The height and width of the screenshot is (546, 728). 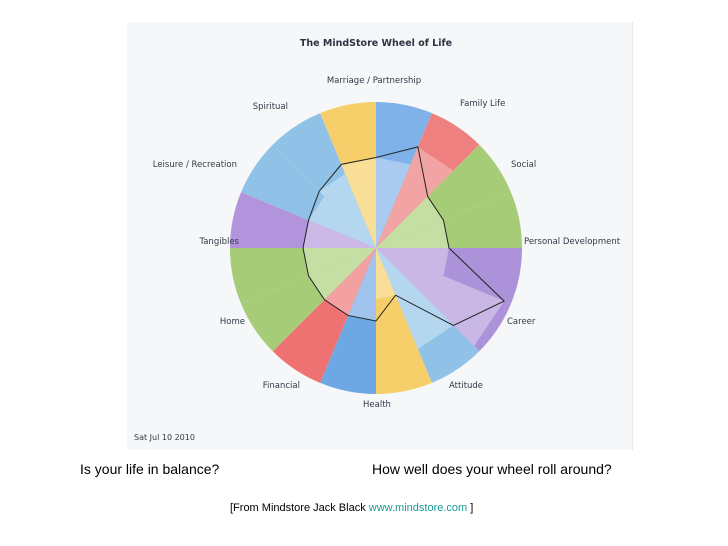 I want to click on segment-label: Personal Development, so click(x=572, y=242).